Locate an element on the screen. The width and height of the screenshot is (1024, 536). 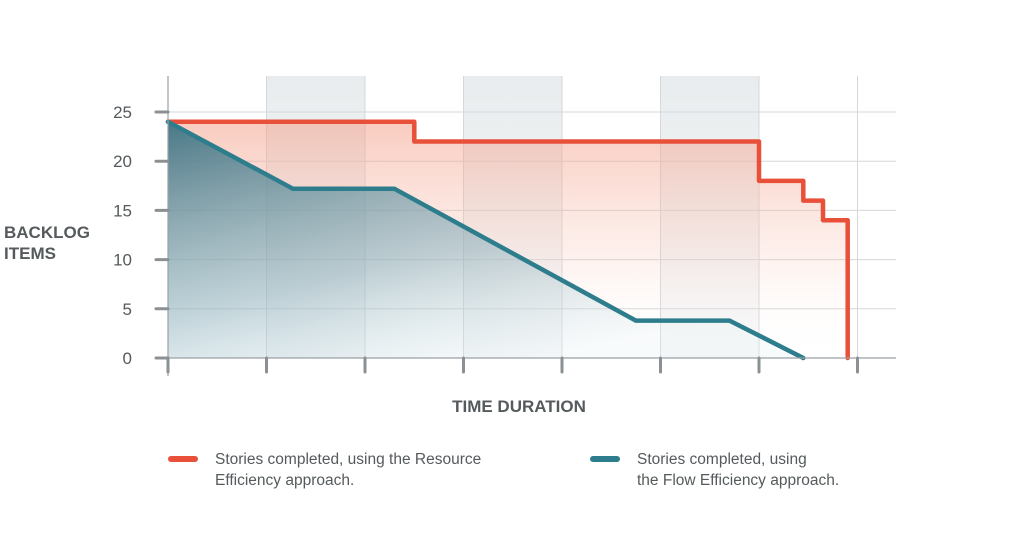
legend-line: Stories completed, using the Resource is located at coordinates (348, 459).